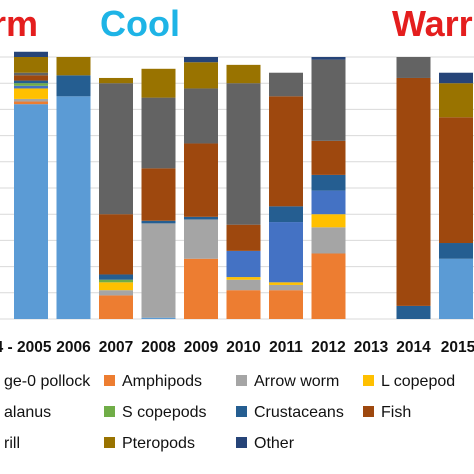  What do you see at coordinates (286, 347) in the screenshot?
I see `x-tick-label: 2011` at bounding box center [286, 347].